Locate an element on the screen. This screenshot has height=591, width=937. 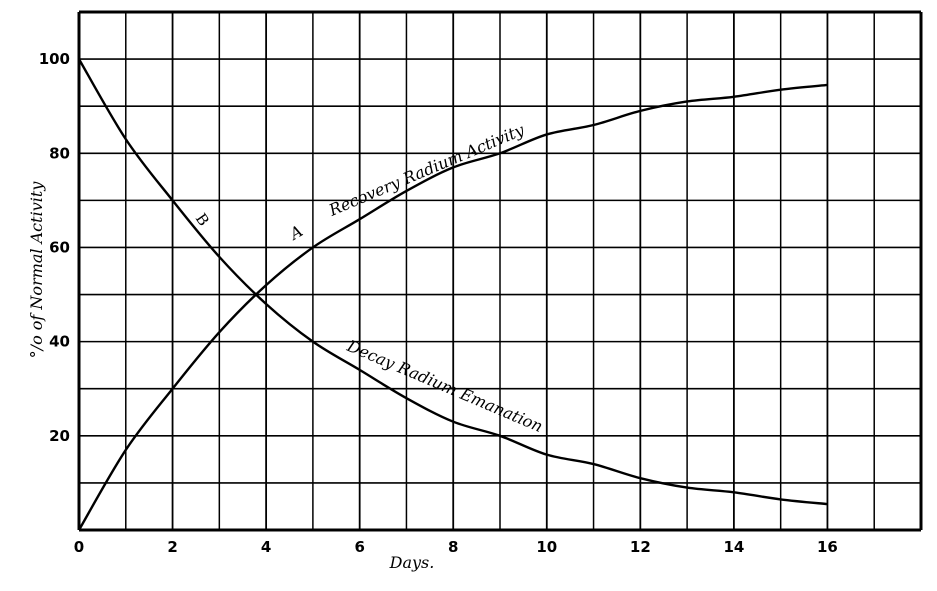
x-tick-label: 10 is located at coordinates (546, 547).